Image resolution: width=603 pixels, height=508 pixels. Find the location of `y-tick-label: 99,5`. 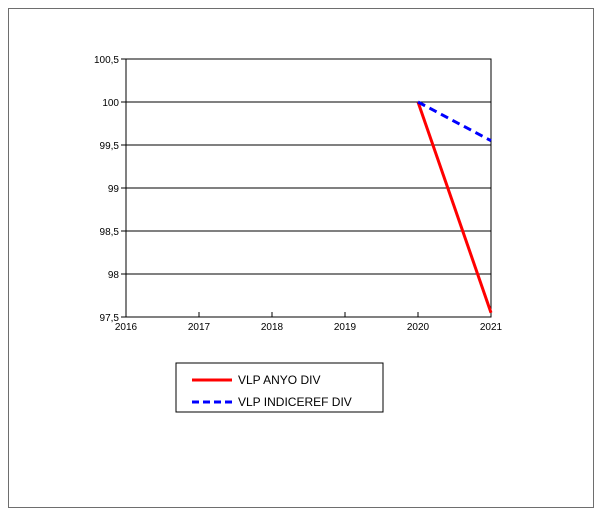

y-tick-label: 99,5 is located at coordinates (110, 146).